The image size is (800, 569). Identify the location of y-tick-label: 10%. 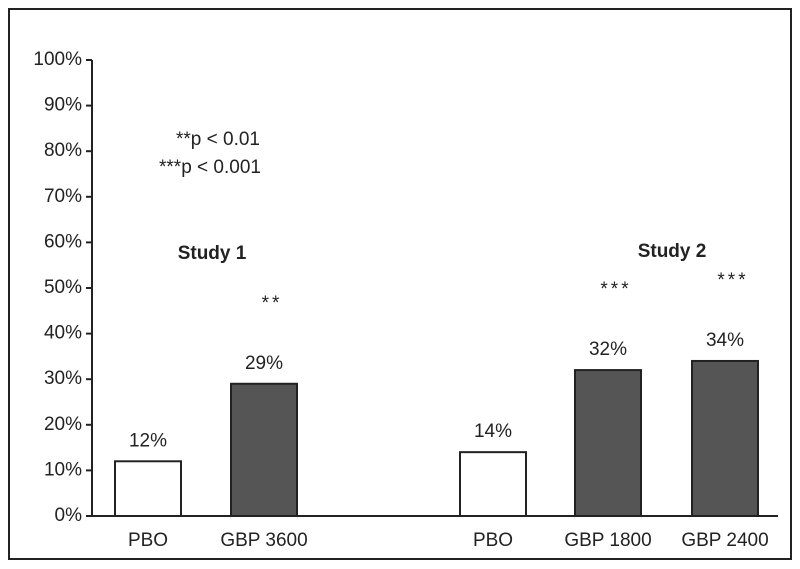
(63, 469).